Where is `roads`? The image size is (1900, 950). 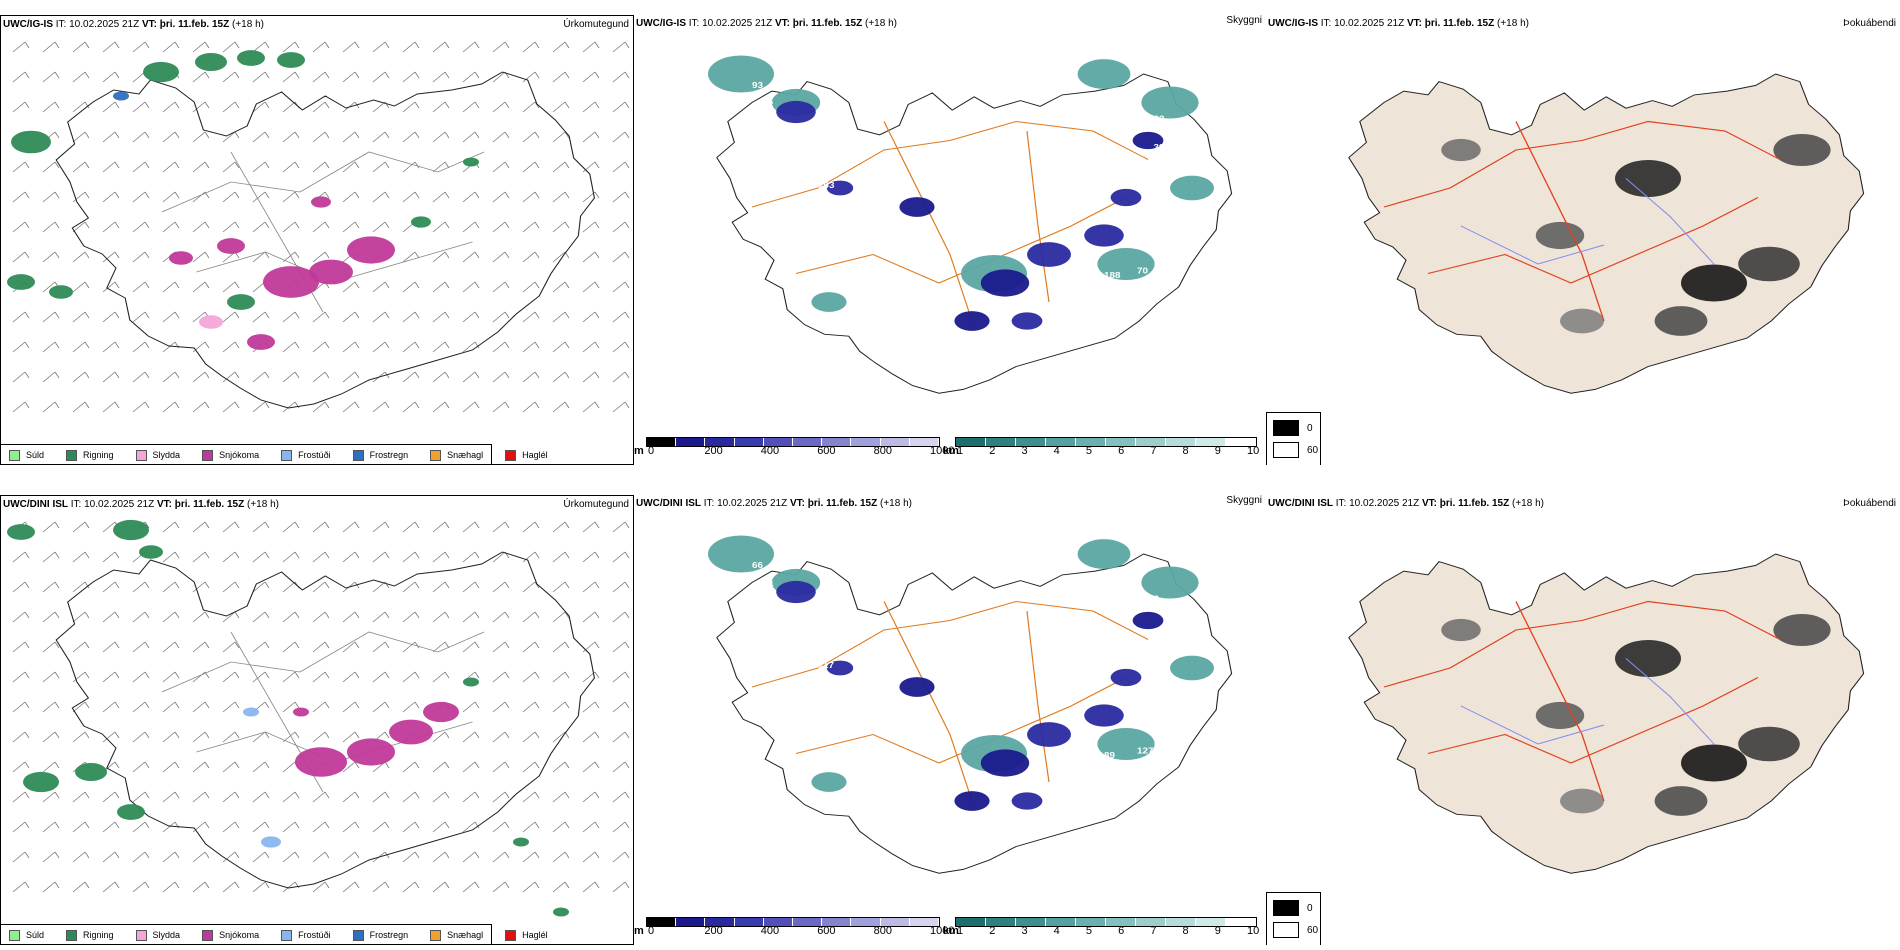 roads is located at coordinates (1582, 701).